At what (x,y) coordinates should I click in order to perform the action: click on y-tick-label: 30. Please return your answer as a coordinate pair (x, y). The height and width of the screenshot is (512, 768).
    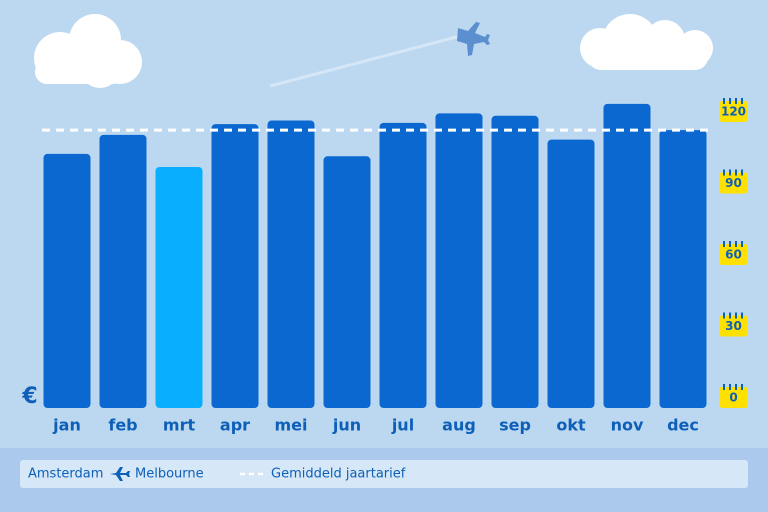
    Looking at the image, I should click on (733, 326).